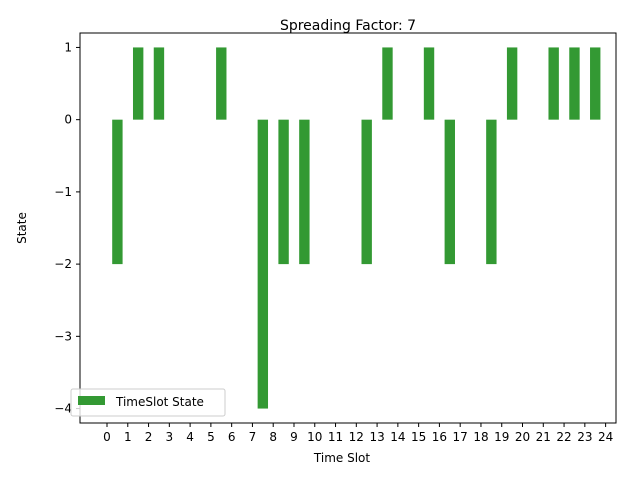  I want to click on x-tick-label: 9, so click(294, 437).